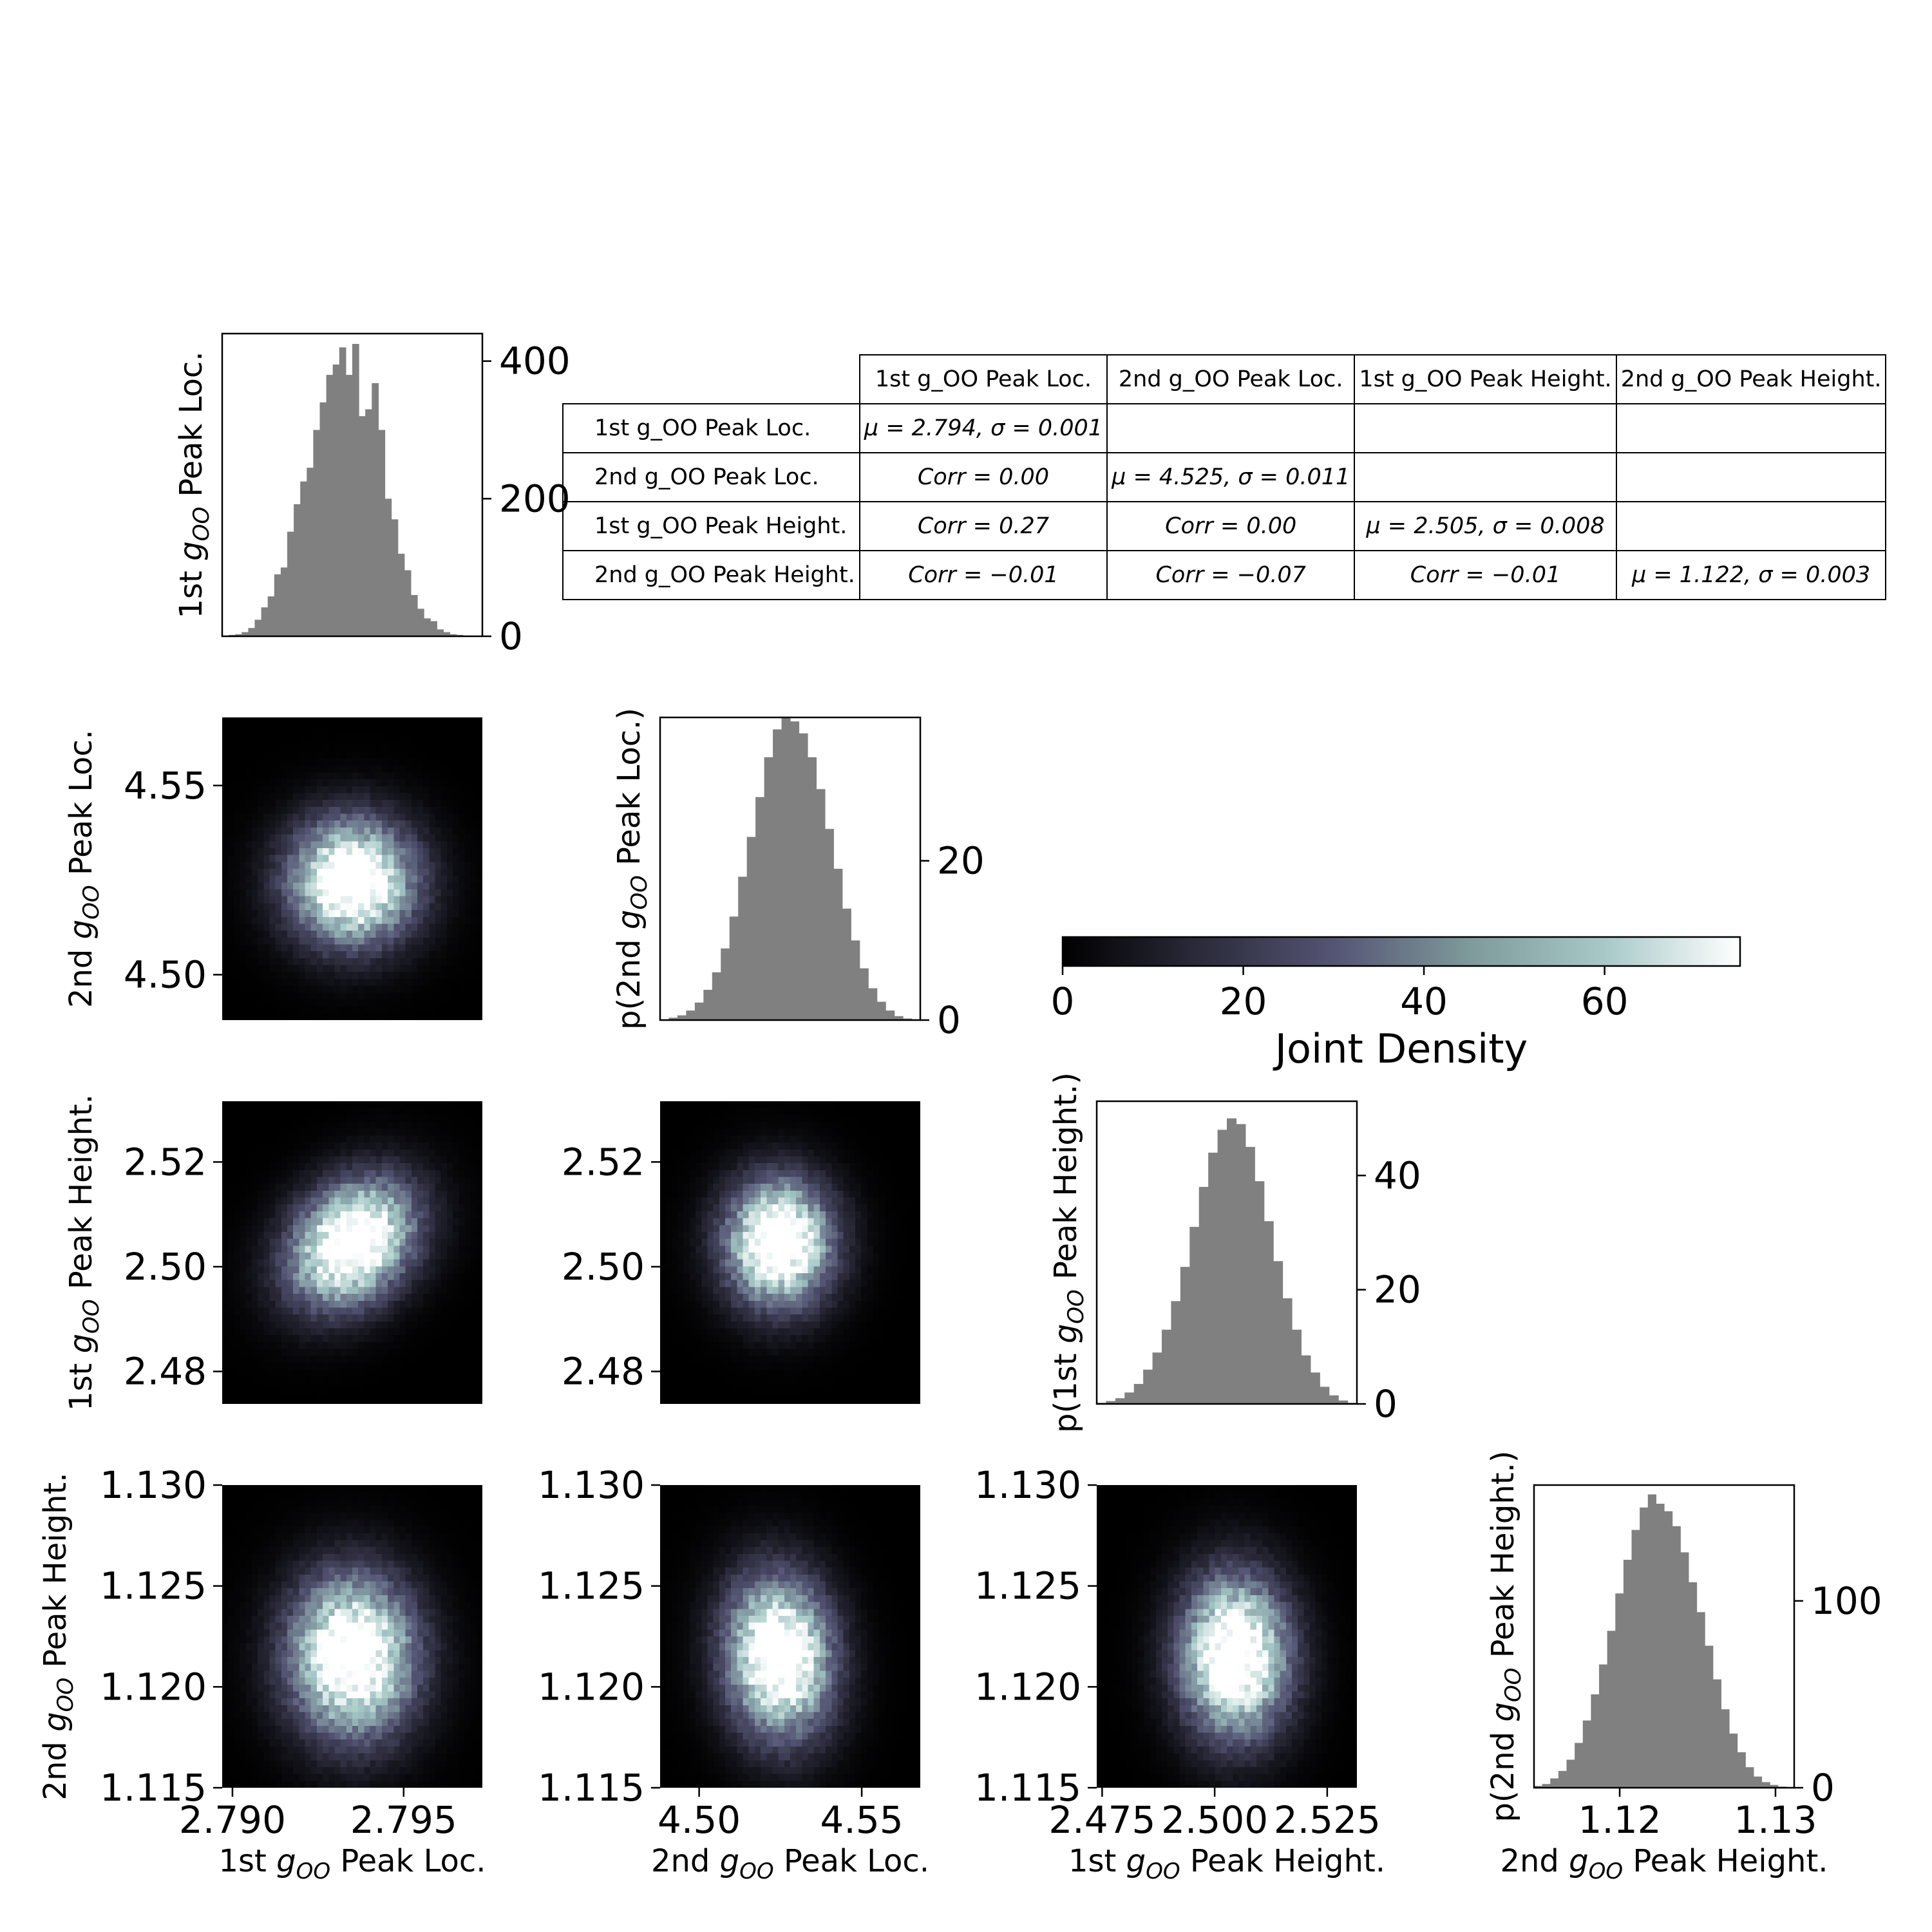 The image size is (1932, 1932). I want to click on stats-col-header: 1st g_OO Peak Height., so click(1485, 379).